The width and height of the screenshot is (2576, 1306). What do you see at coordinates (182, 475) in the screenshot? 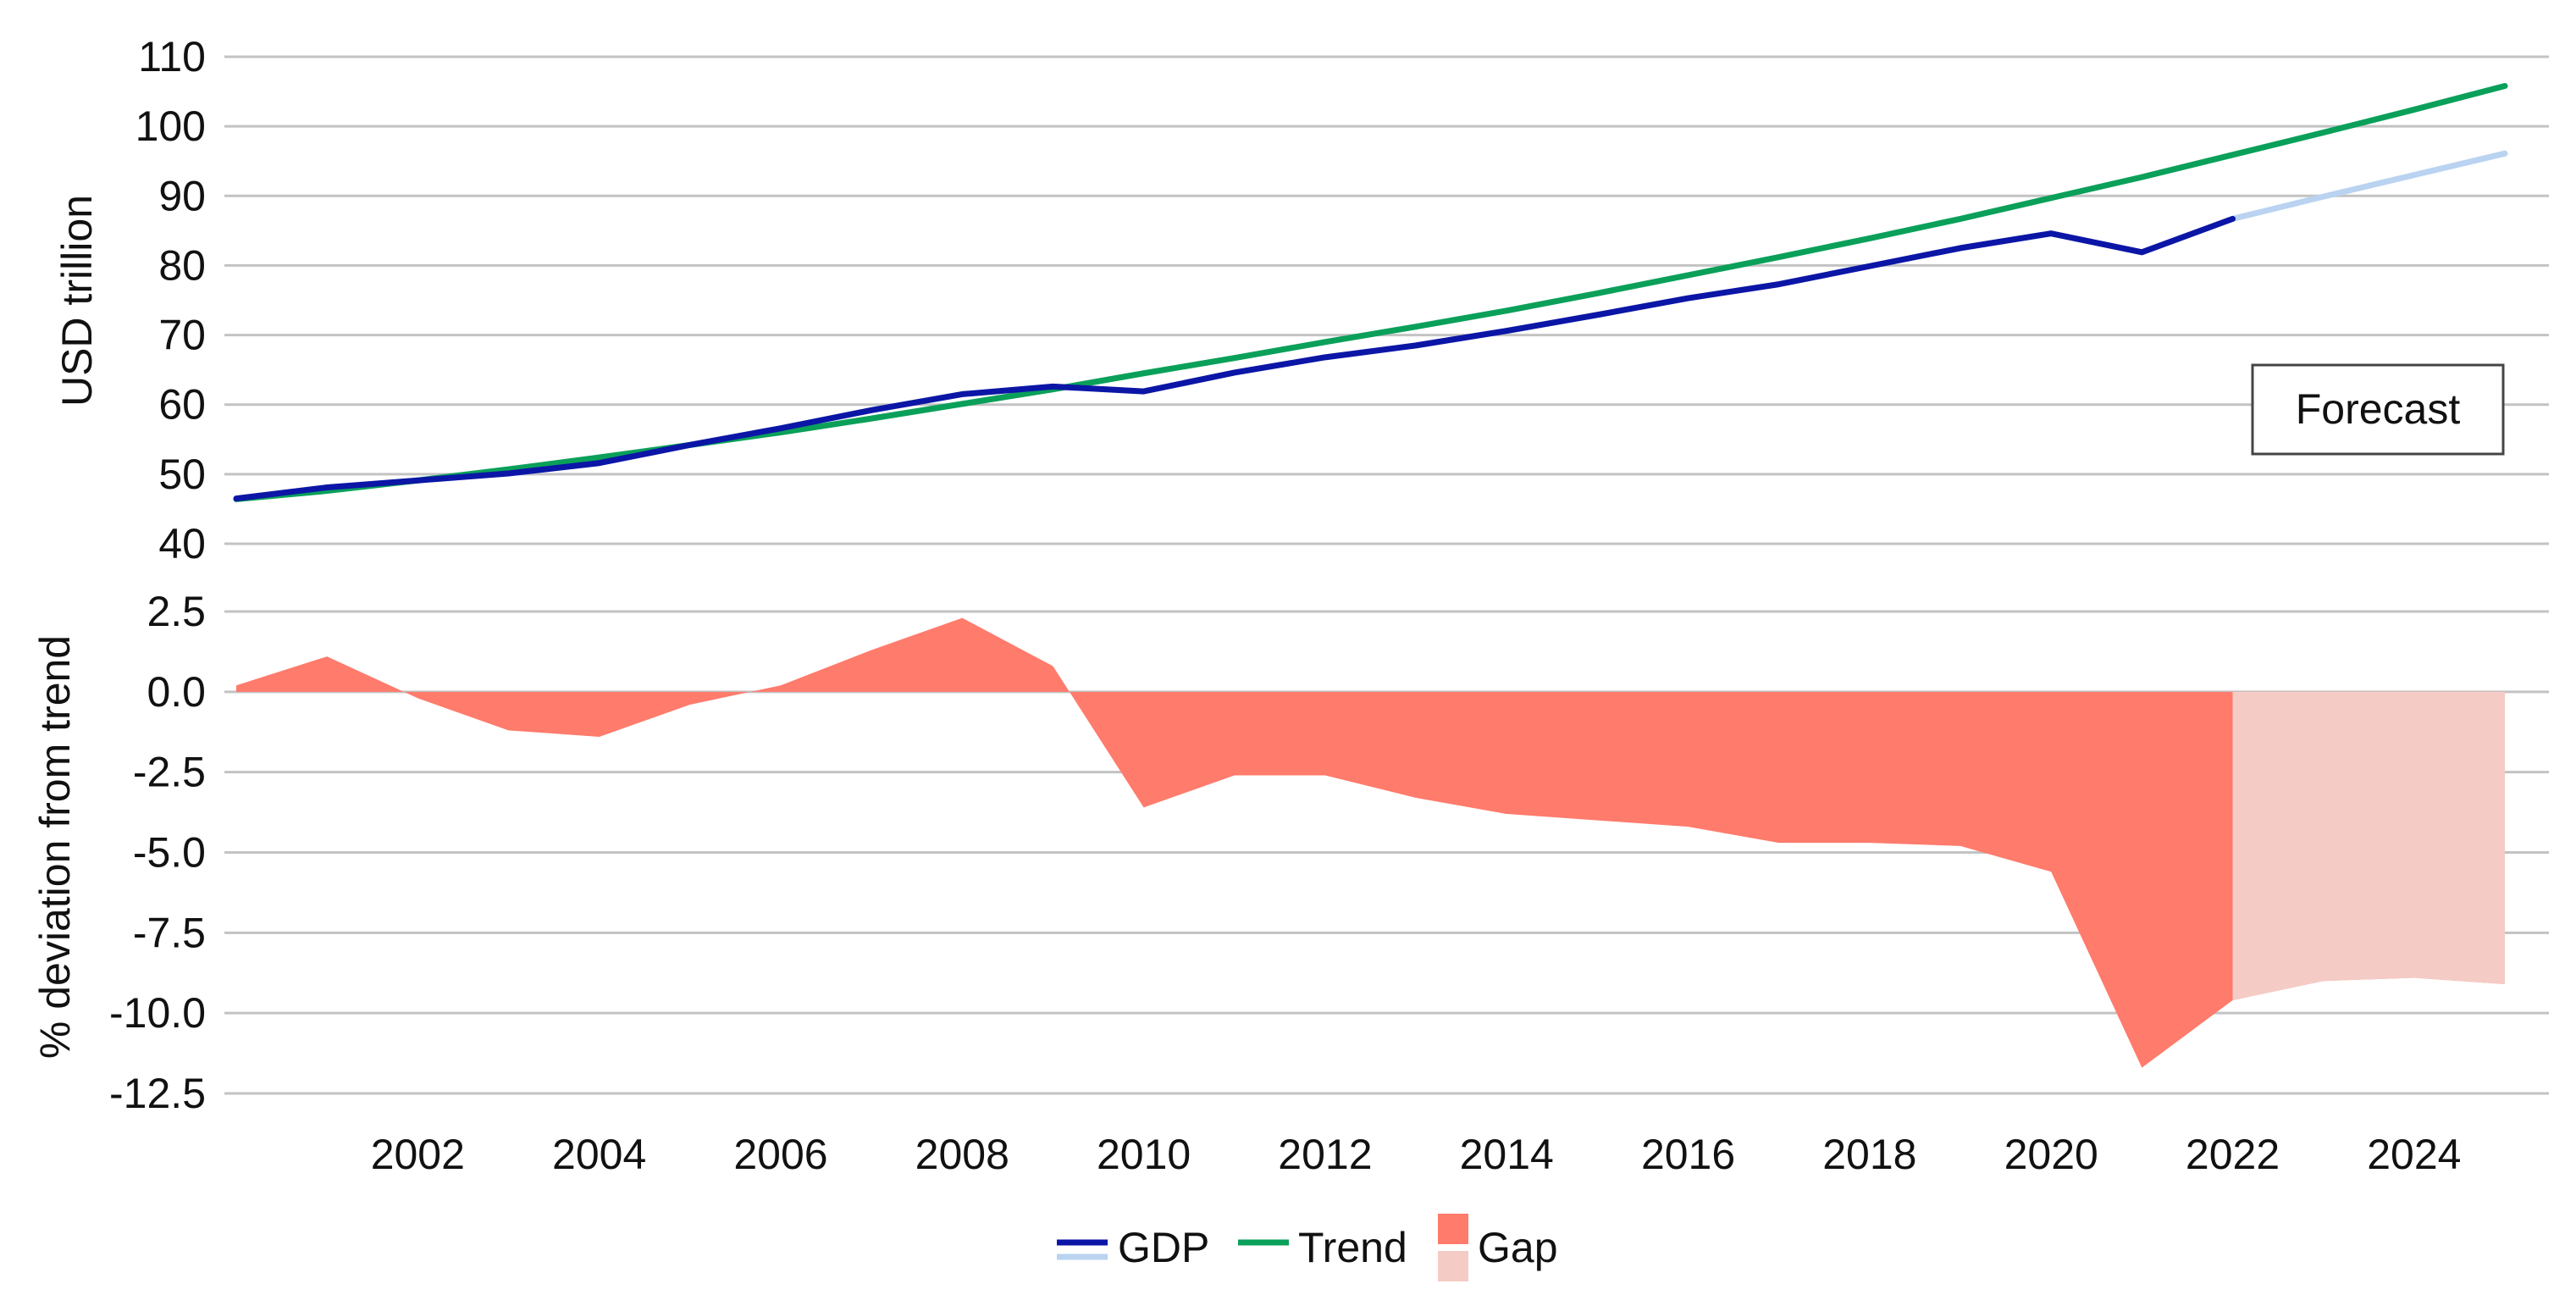
I see `top-y-tick-label: 50` at bounding box center [182, 475].